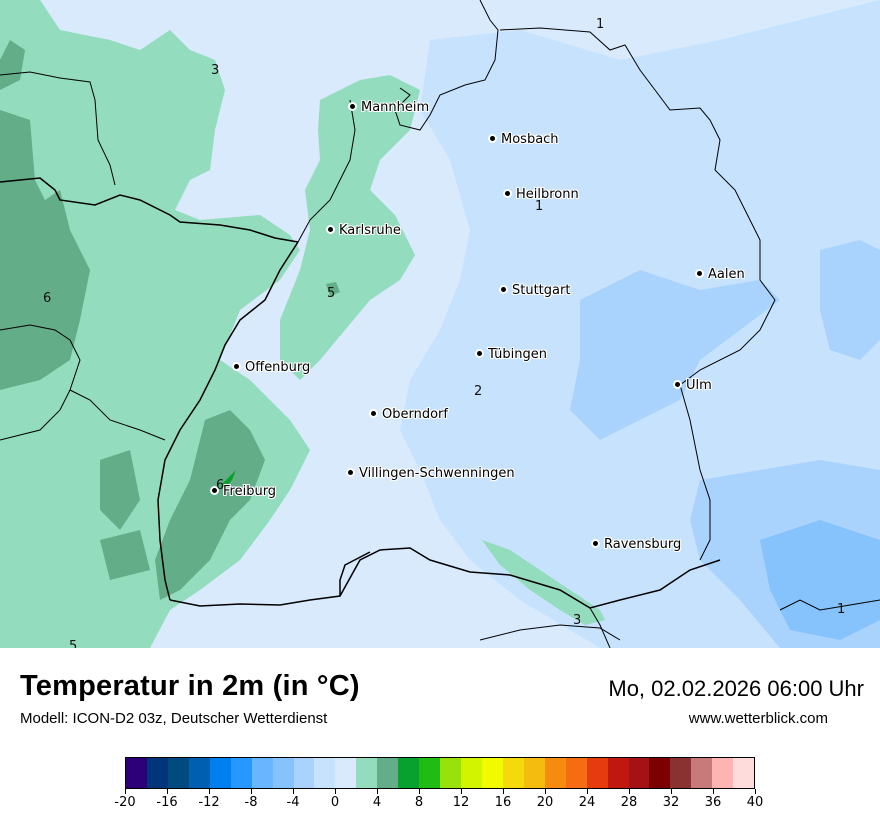 This screenshot has height=830, width=880. What do you see at coordinates (517, 354) in the screenshot?
I see `city-label: Tübingen` at bounding box center [517, 354].